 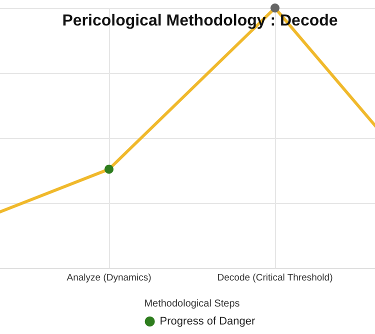 I want to click on x-tick-label: Analyze (Dynamics), so click(x=109, y=278).